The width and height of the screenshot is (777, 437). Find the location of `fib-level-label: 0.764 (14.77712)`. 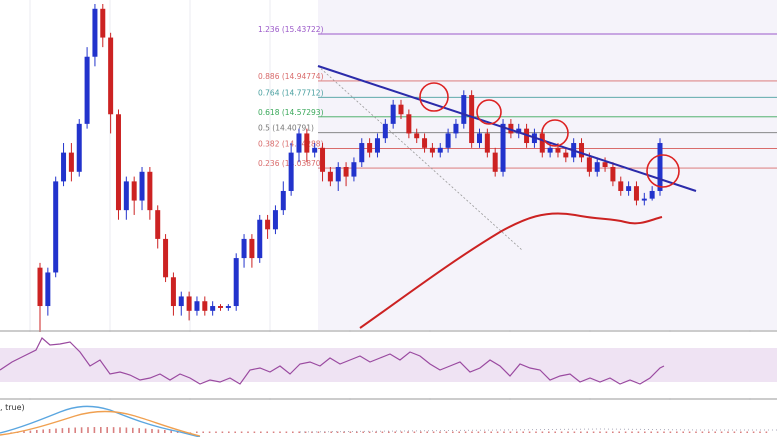

fib-level-label: 0.764 (14.77712) is located at coordinates (291, 92).